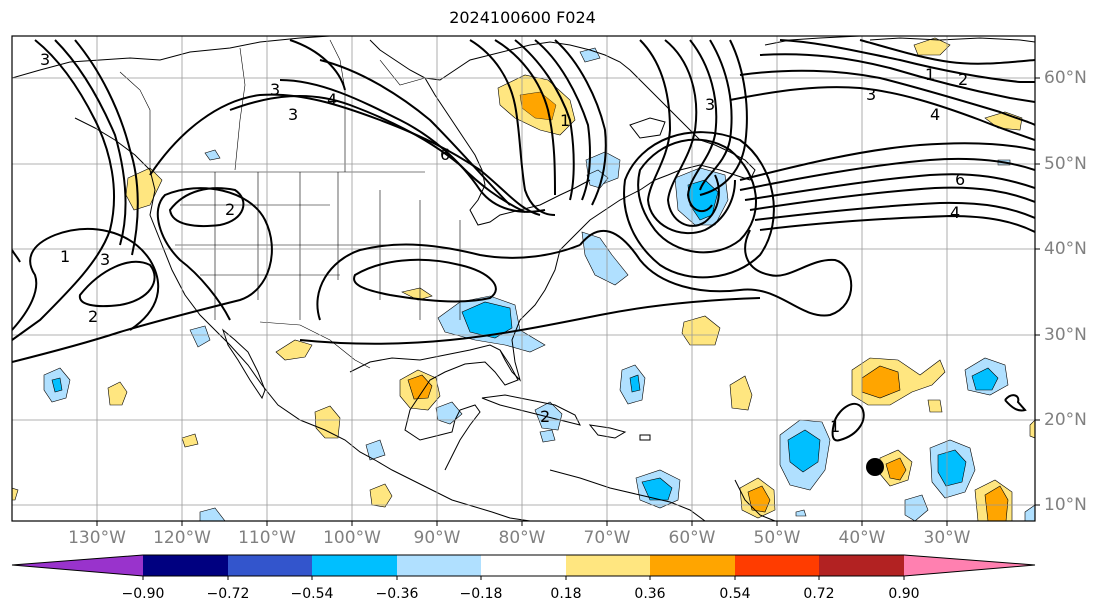 This screenshot has height=615, width=1105. What do you see at coordinates (904, 594) in the screenshot?
I see `colorbar-tick-label: 0.90` at bounding box center [904, 594].